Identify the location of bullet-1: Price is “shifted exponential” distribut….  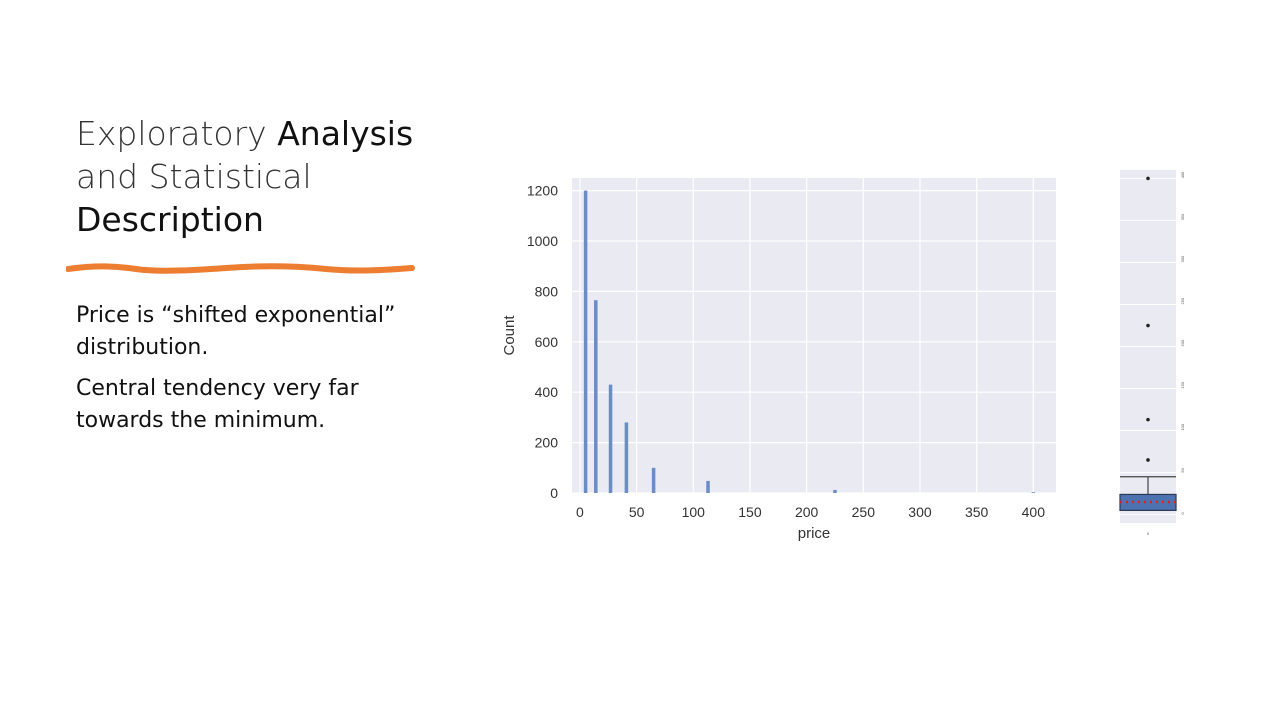
(236, 331).